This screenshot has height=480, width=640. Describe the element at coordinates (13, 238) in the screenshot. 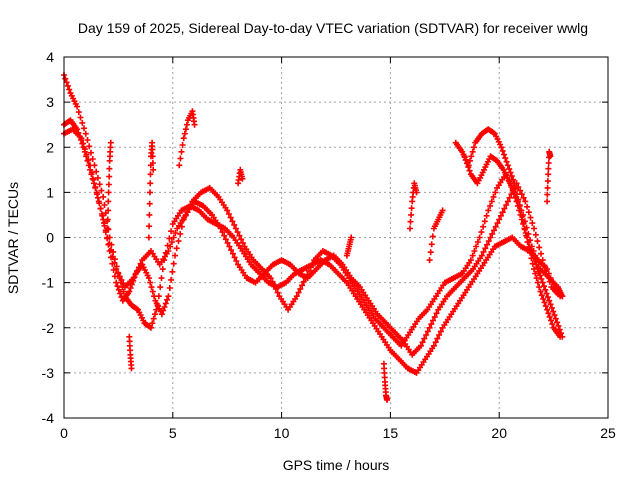

I see `y-axis-label: SDTVAR / TECUs` at that location.